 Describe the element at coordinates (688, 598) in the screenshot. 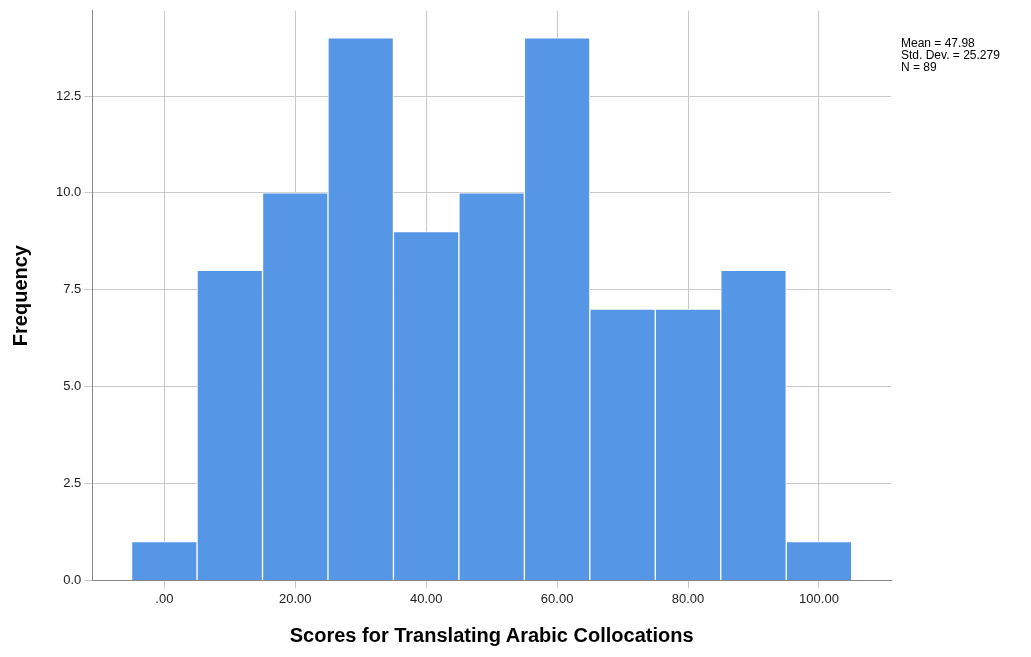

I see `x-tick-label: 80.00` at that location.